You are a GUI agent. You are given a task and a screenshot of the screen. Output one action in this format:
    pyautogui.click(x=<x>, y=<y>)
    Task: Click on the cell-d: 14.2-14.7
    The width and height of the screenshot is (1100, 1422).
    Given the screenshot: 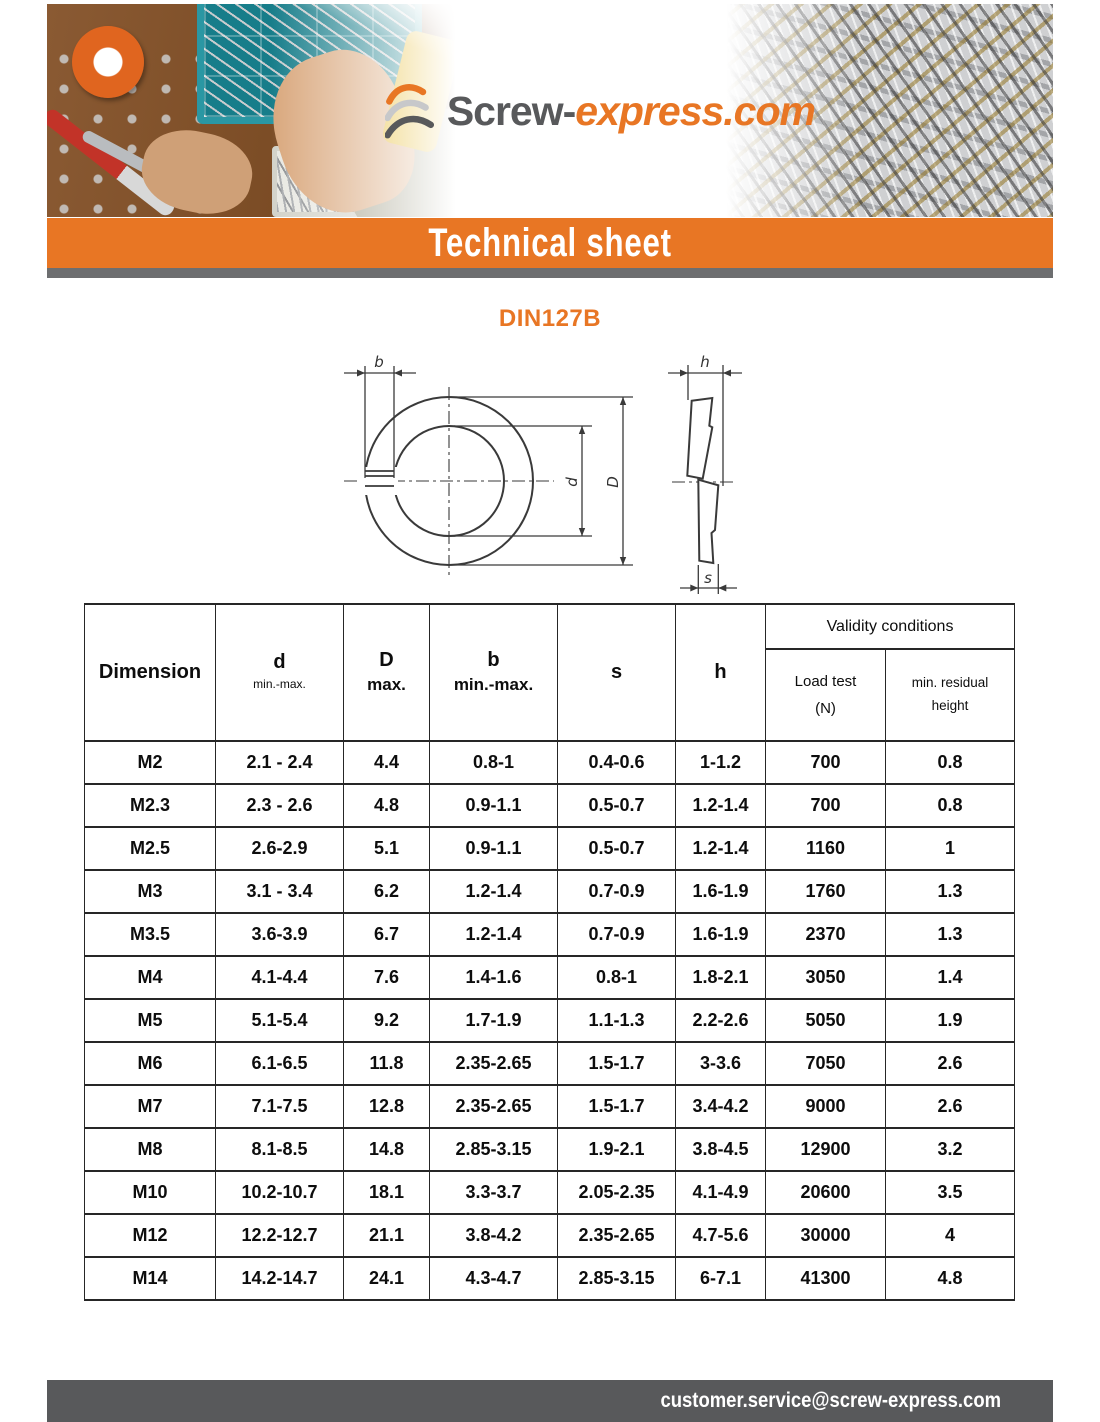 What is the action you would take?
    pyautogui.click(x=279, y=1278)
    